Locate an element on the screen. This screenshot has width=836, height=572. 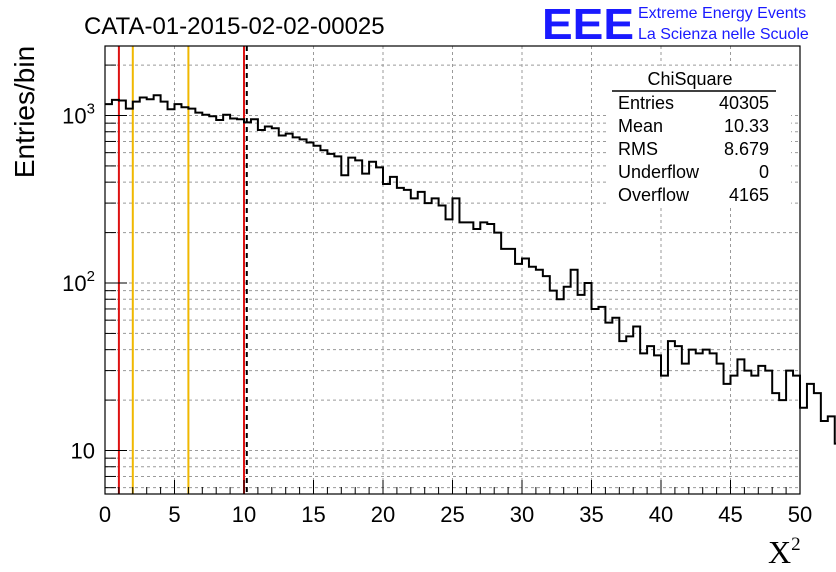
x-axis: 0 5 10 15 20 25 30 35 40 45 50 is located at coordinates (455, 503).